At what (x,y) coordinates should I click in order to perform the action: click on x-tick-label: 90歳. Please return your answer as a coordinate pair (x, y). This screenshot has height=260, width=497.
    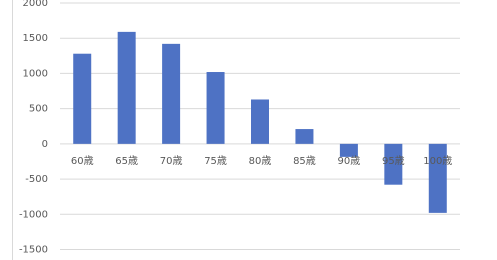
    Looking at the image, I should click on (349, 161).